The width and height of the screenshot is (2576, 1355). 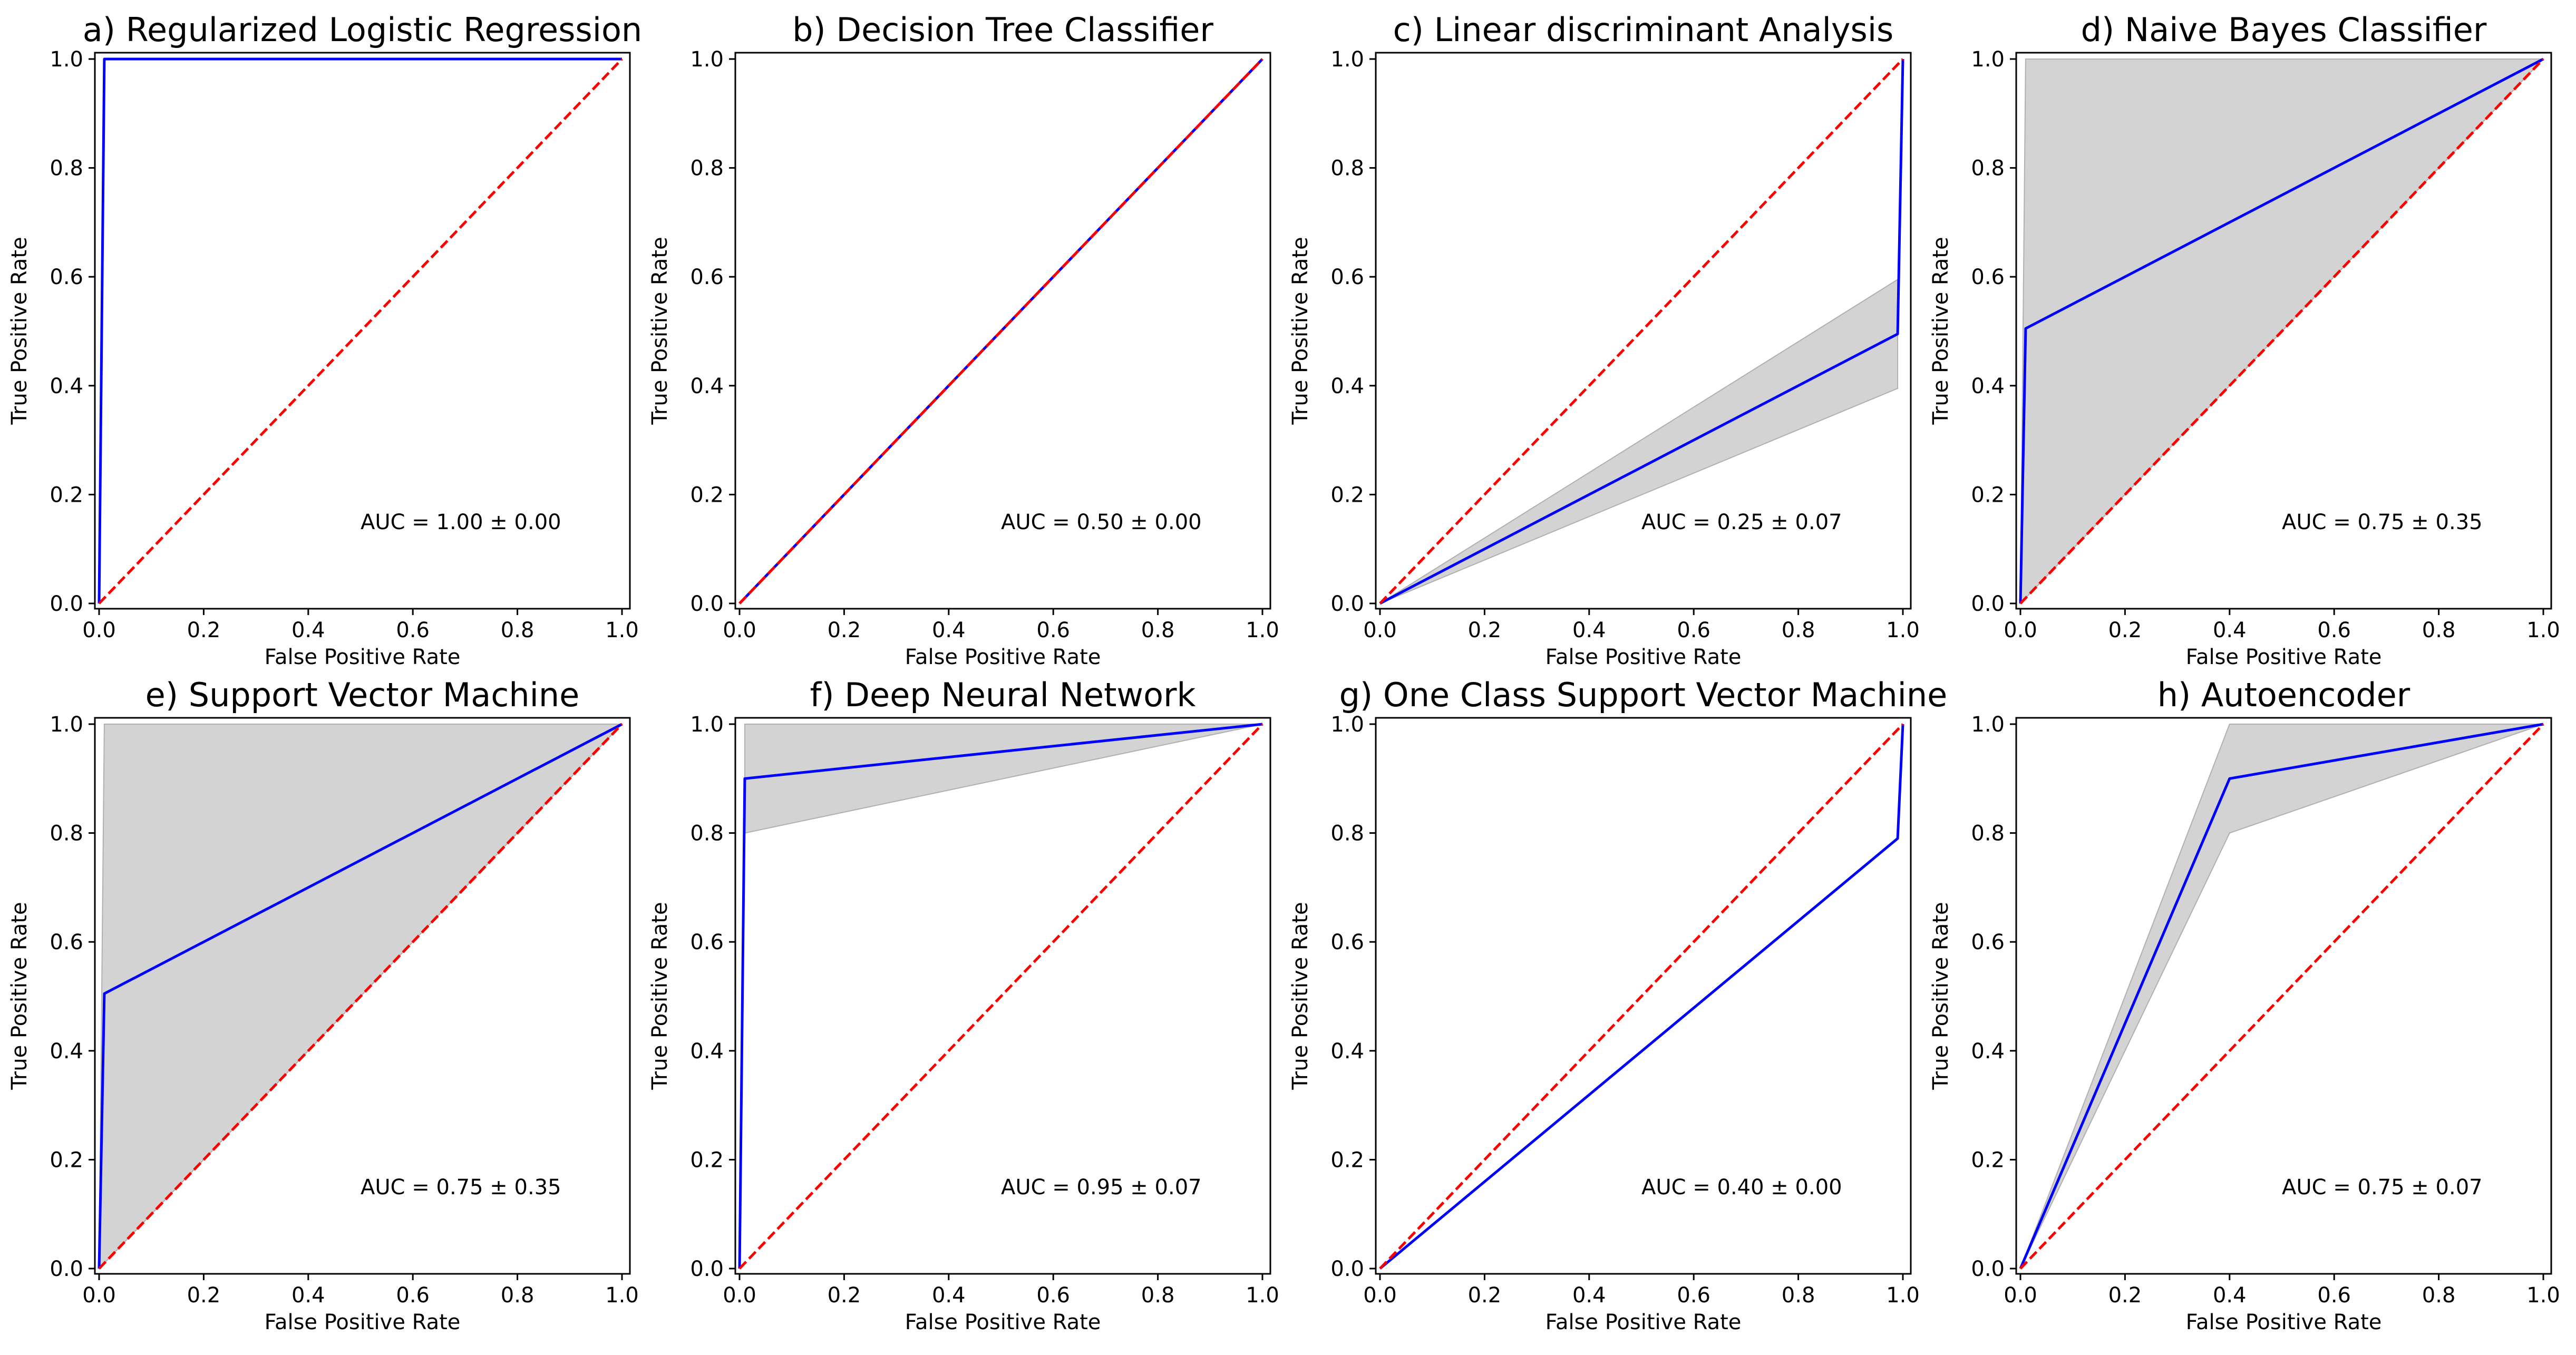 What do you see at coordinates (1101, 1187) in the screenshot?
I see `auc-annotation: AUC = 0.95 ± 0.07` at bounding box center [1101, 1187].